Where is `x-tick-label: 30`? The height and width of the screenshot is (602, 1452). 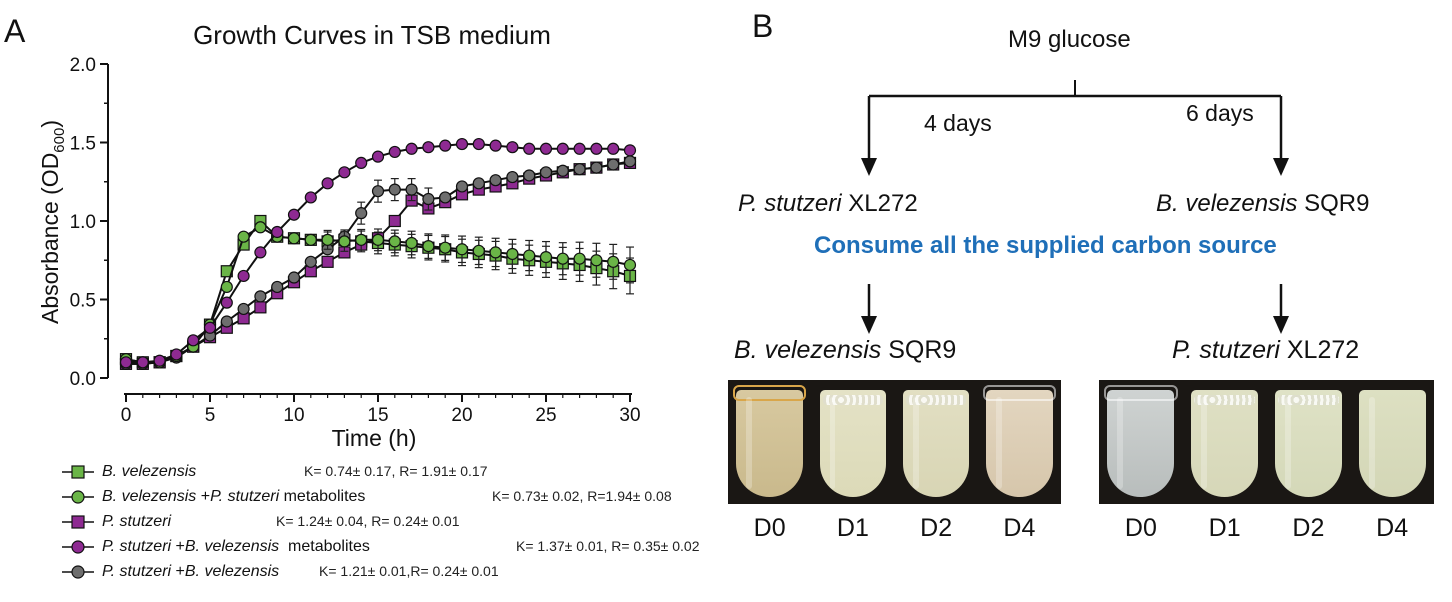 x-tick-label: 30 is located at coordinates (629, 415).